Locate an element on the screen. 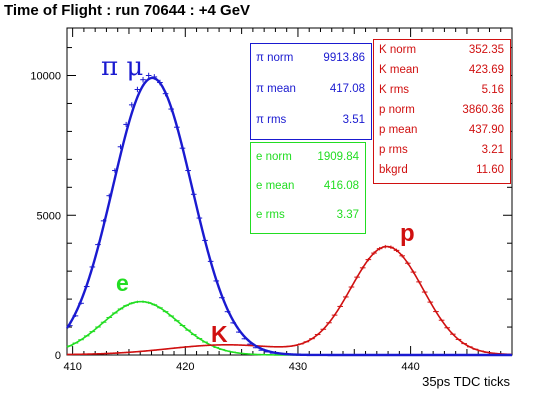  pi-rms-label: π rms is located at coordinates (271, 120).